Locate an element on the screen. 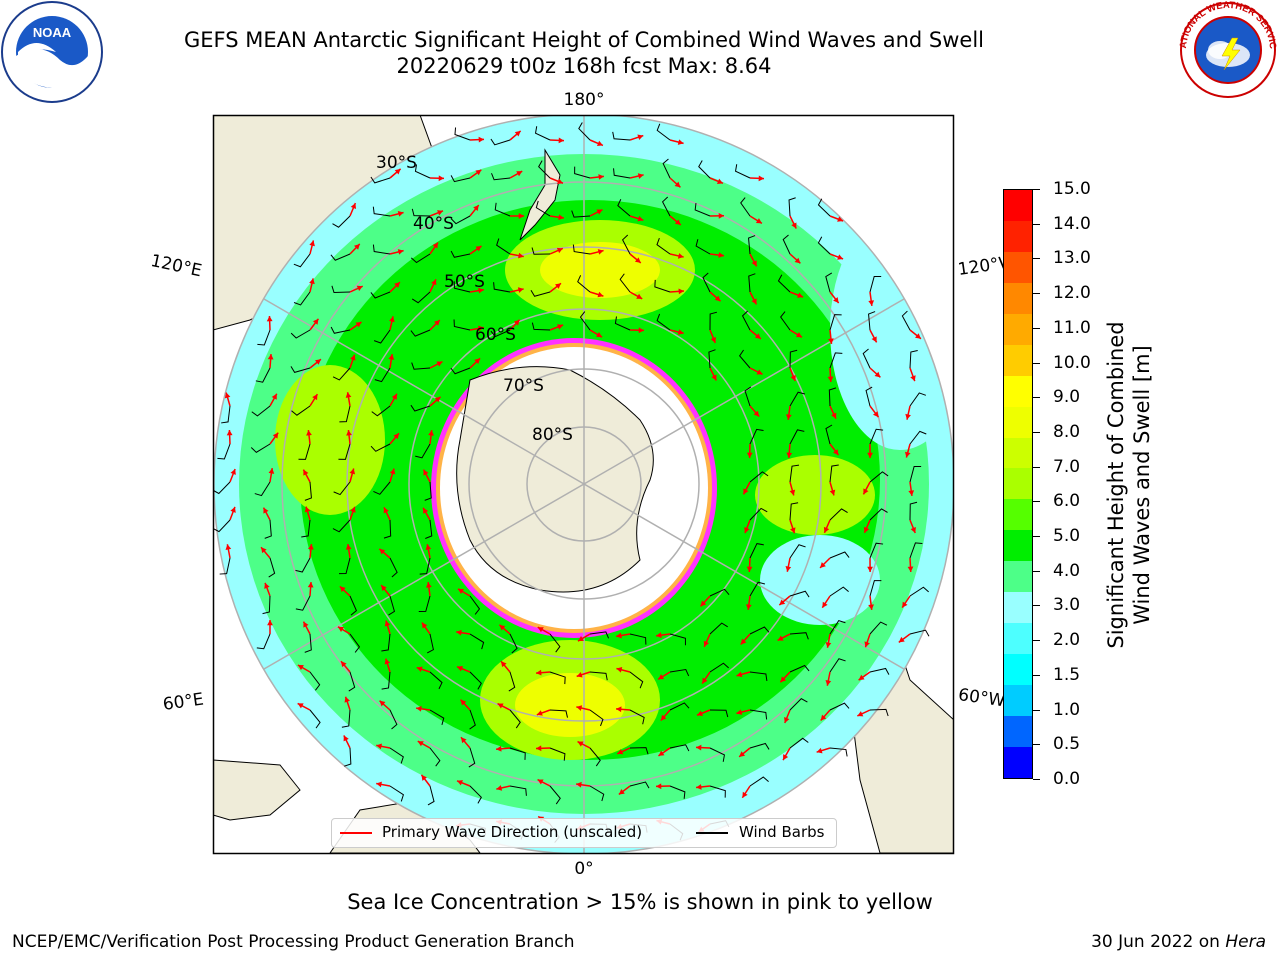  colorbar-segment is located at coordinates (1018, 453).